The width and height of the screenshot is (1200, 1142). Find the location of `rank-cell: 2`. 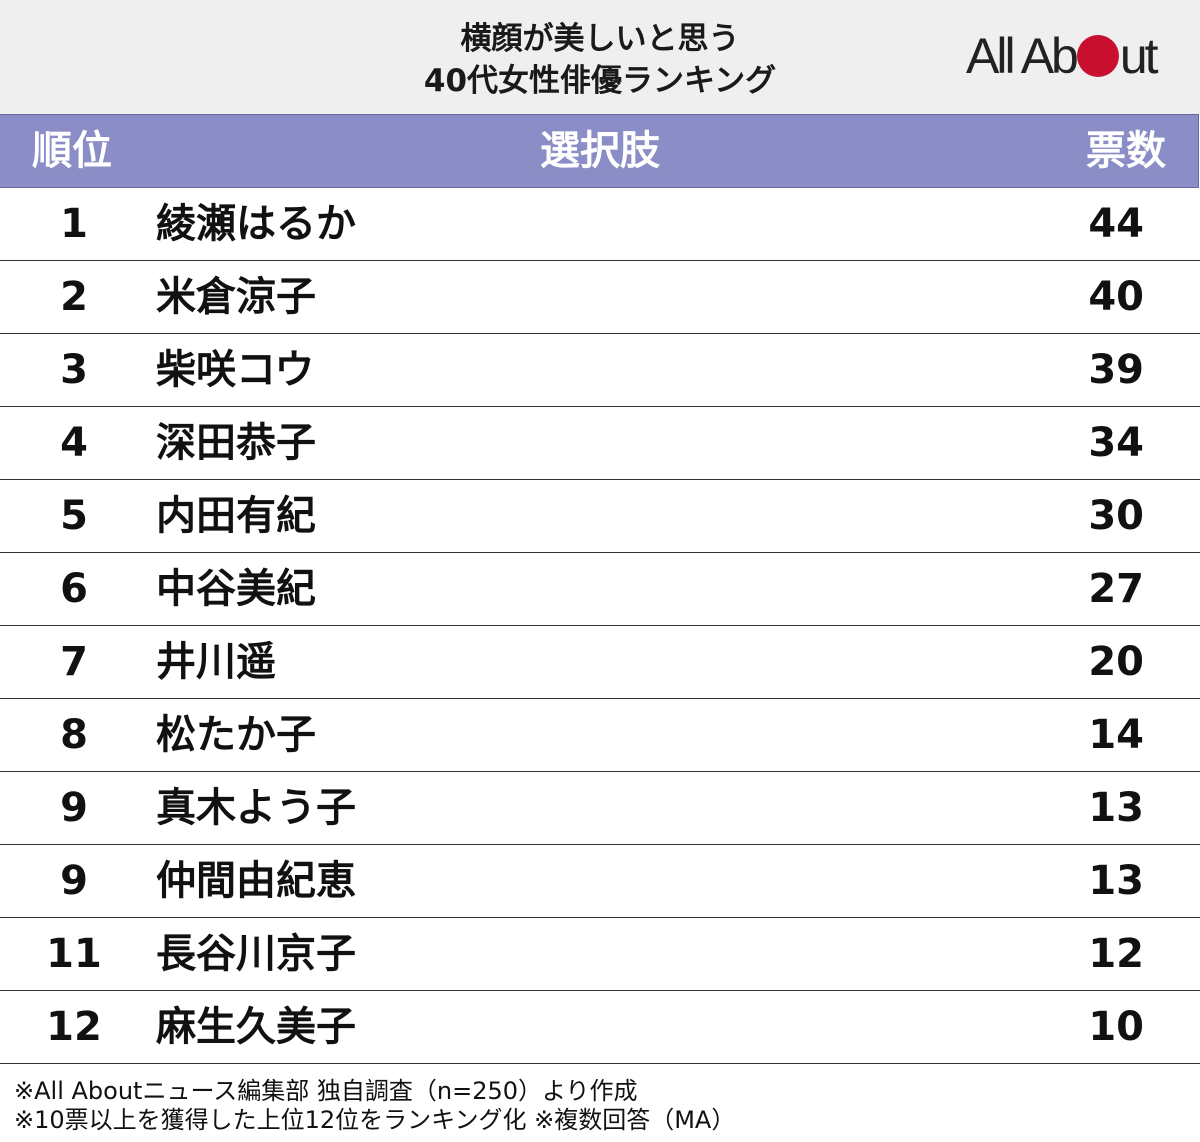

rank-cell: 2 is located at coordinates (74, 297).